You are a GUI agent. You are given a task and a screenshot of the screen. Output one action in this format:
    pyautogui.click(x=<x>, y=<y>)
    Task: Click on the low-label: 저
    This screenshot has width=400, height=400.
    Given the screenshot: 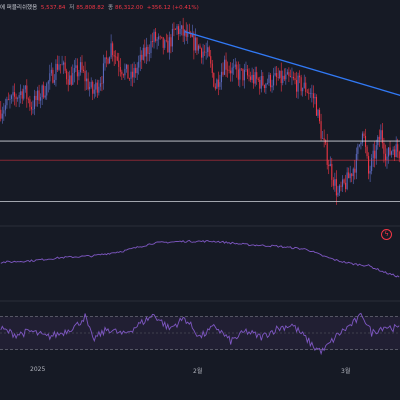 What is the action you would take?
    pyautogui.click(x=72, y=8)
    